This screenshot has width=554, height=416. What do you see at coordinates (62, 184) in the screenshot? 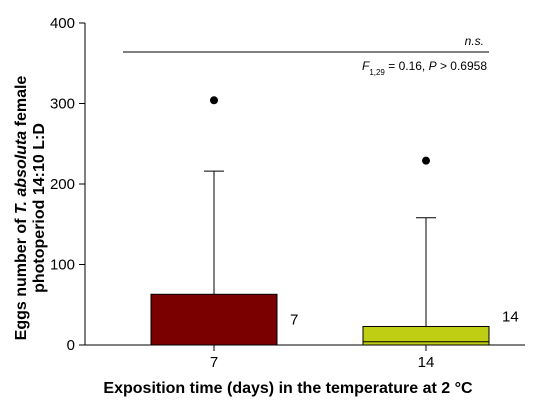
I see `y-tick-label: 200` at bounding box center [62, 184].